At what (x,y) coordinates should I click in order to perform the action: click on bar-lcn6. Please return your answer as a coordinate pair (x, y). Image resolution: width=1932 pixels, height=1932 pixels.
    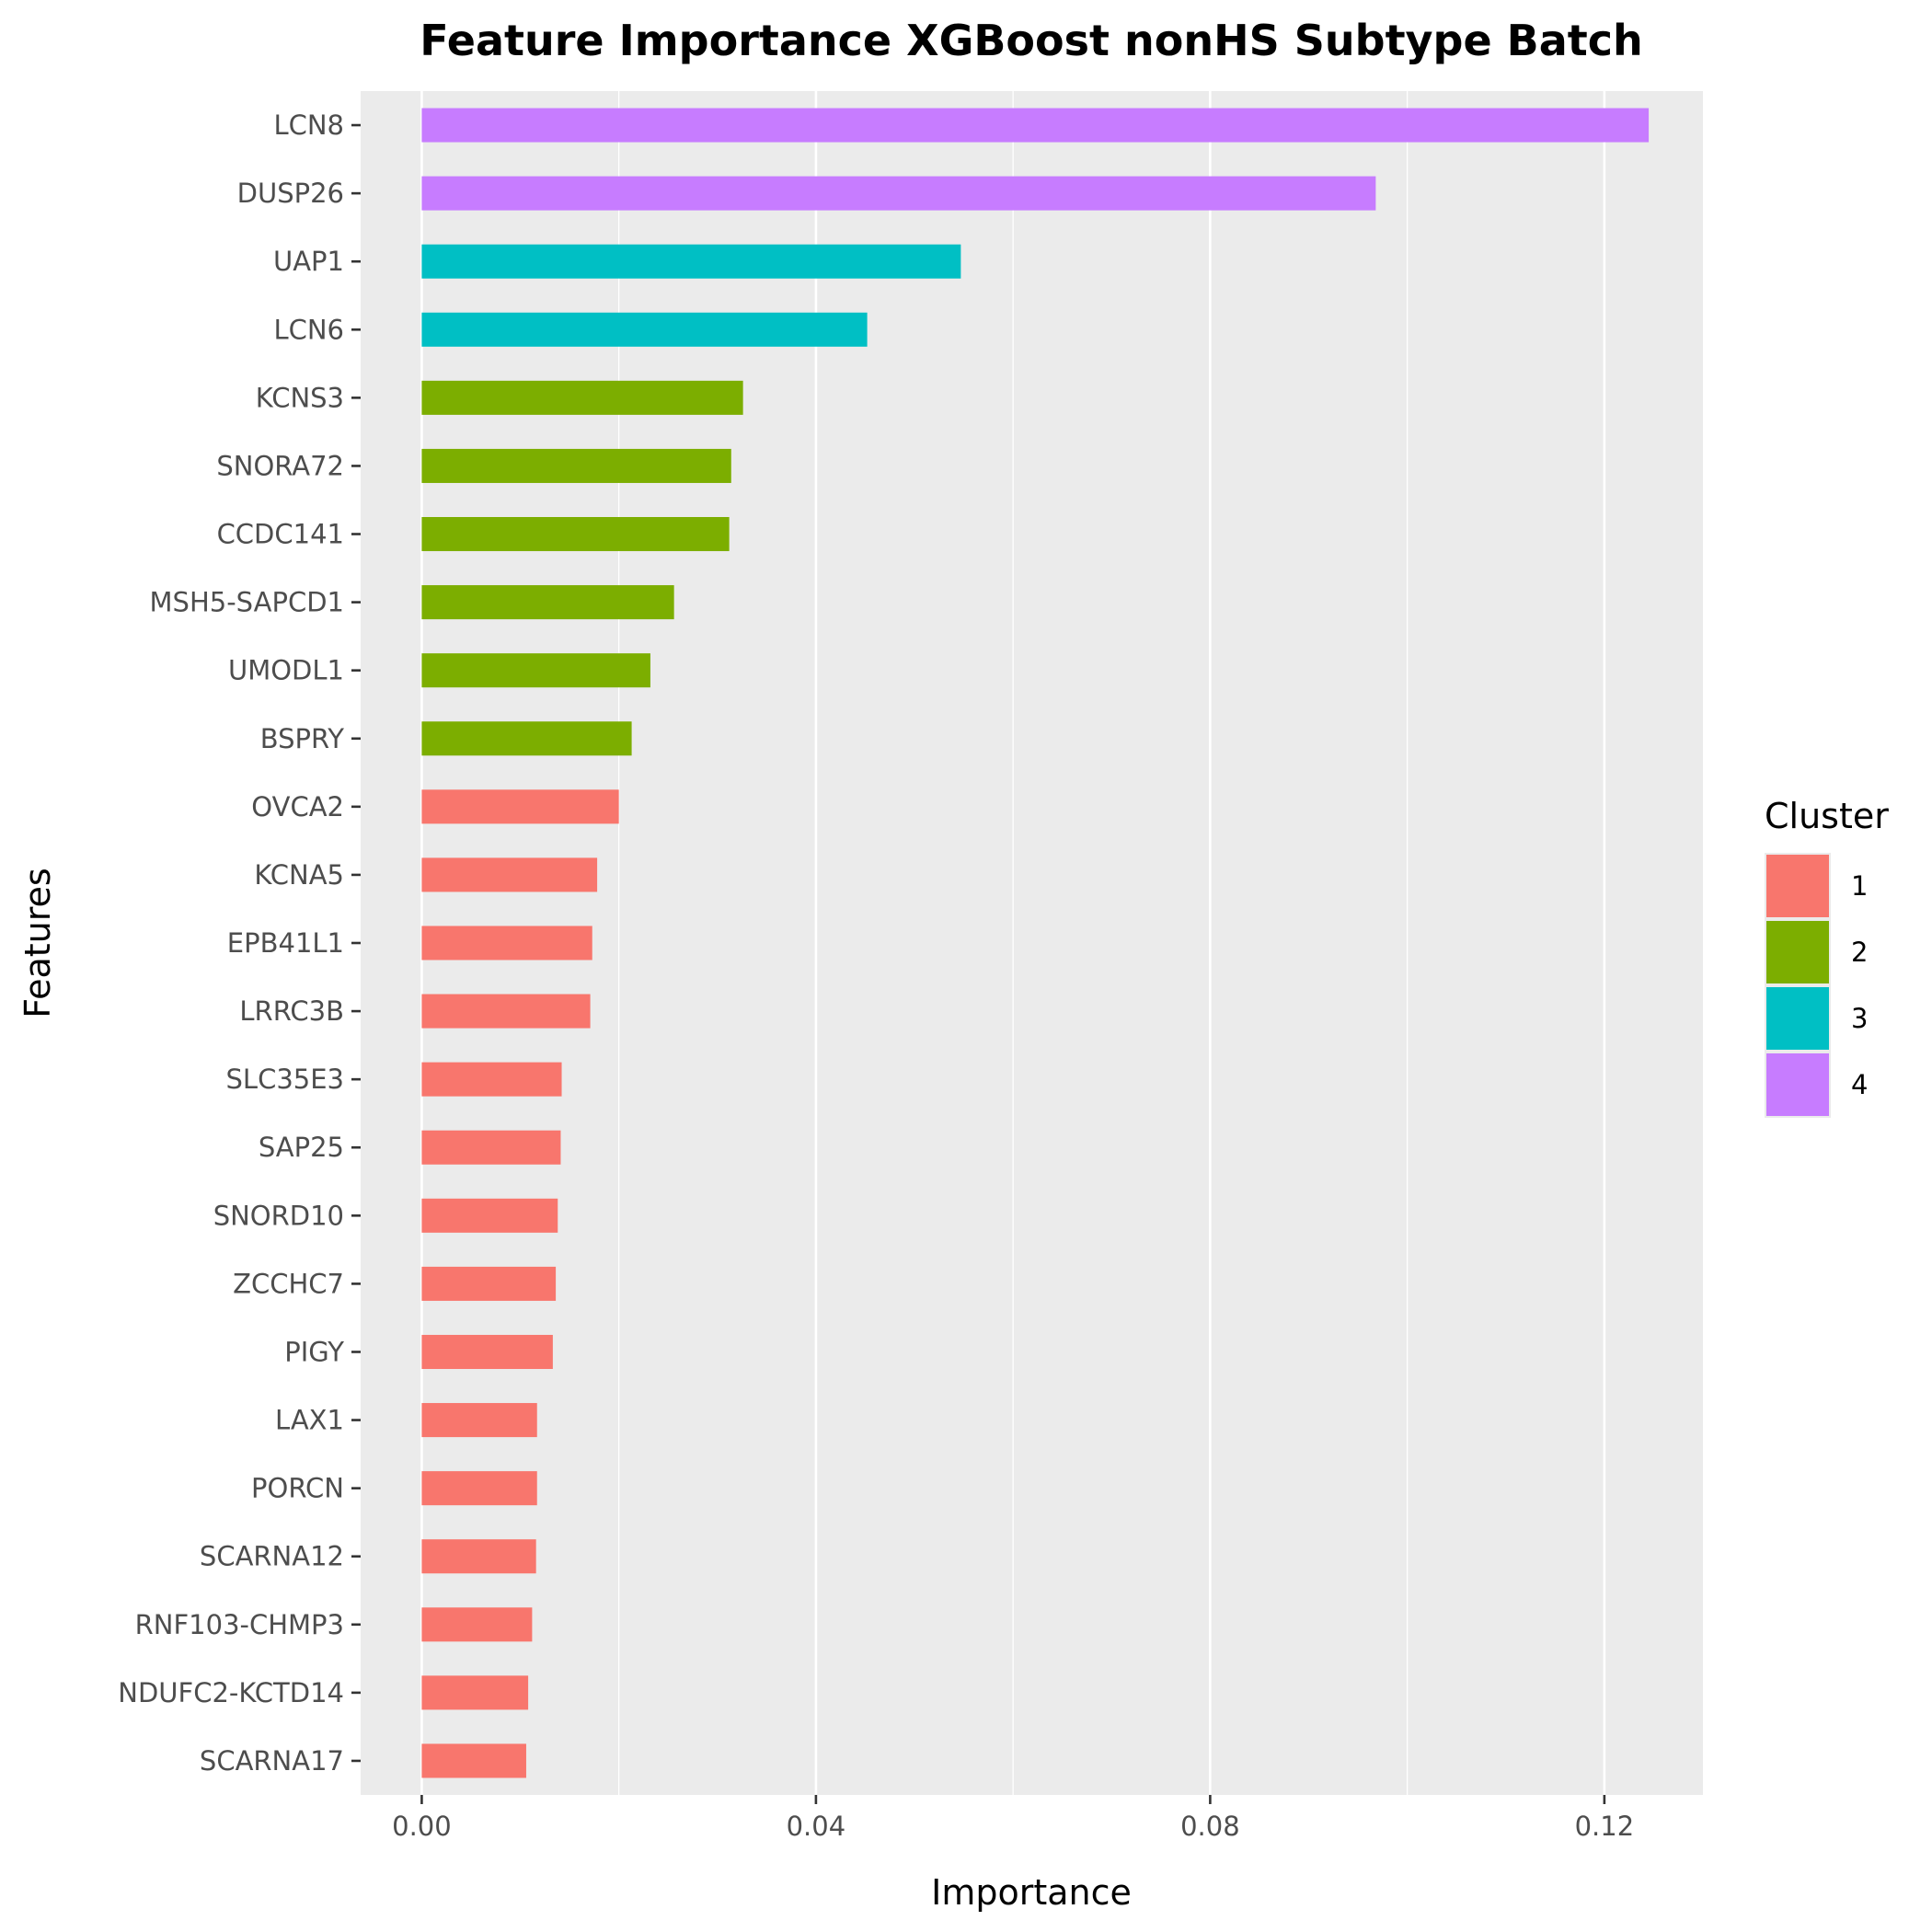
    Looking at the image, I should click on (644, 329).